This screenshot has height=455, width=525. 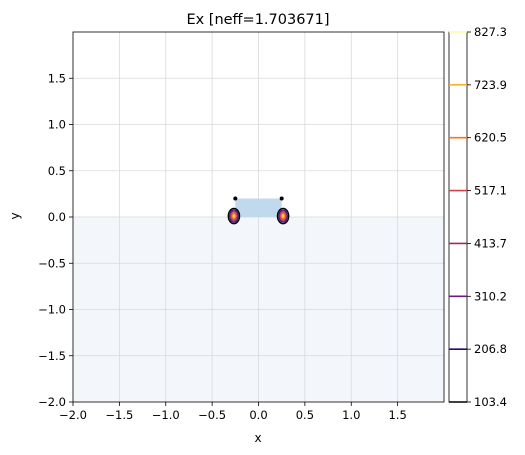 I want to click on x-tick-label: 0.0, so click(x=258, y=415).